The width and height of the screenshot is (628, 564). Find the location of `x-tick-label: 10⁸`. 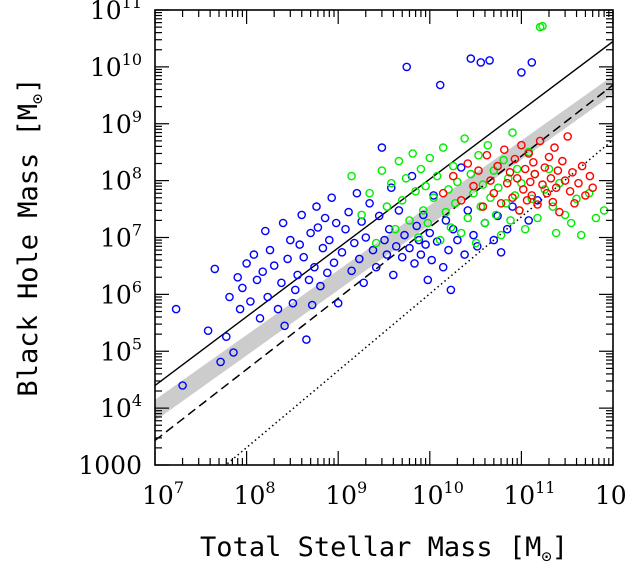

x-tick-label: 10⁸ is located at coordinates (255, 494).